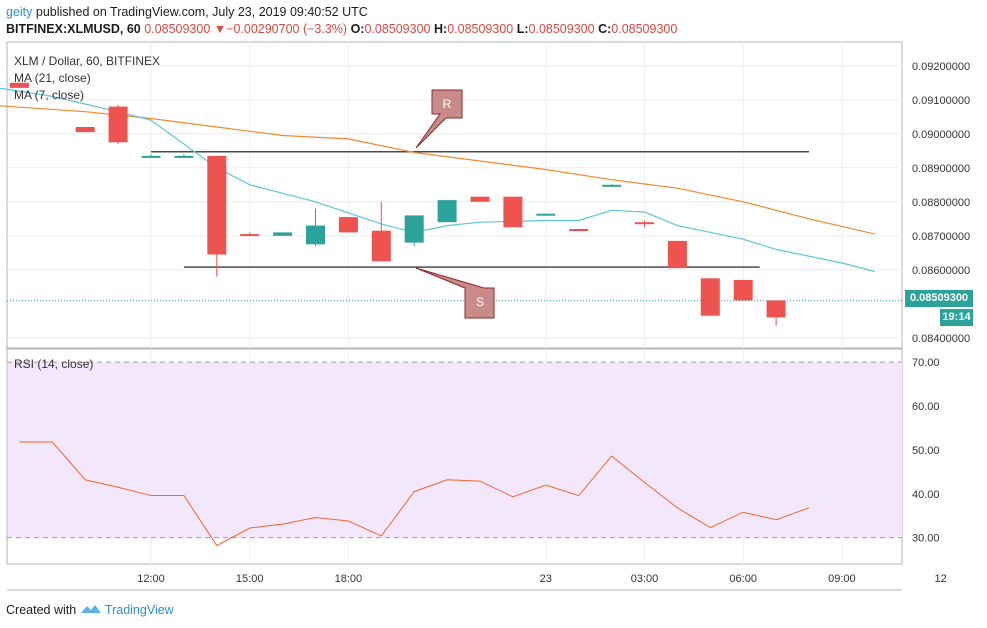 The width and height of the screenshot is (987, 628). I want to click on ma7-legend: MA (7, close), so click(49, 95).